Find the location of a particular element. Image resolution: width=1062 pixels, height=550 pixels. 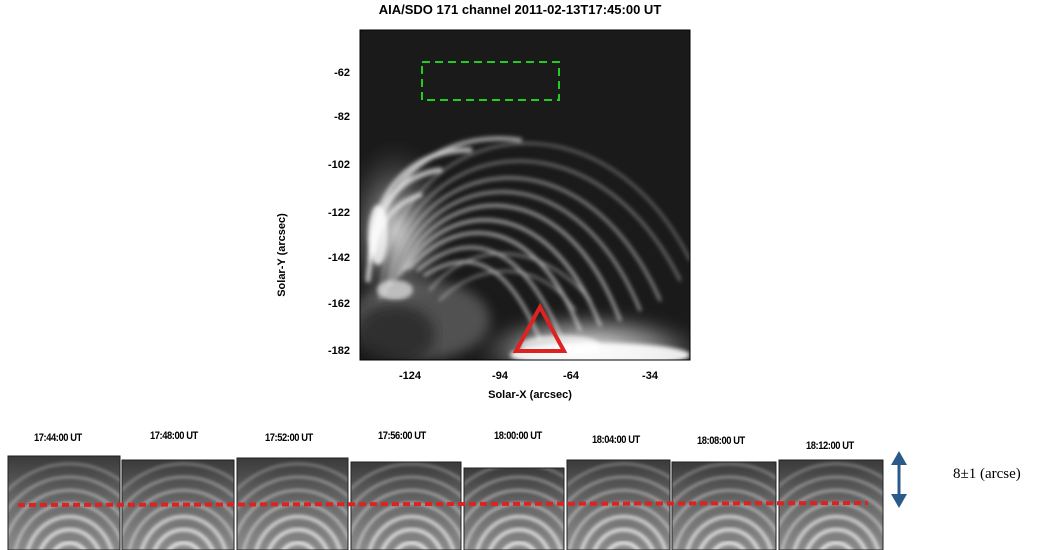

reference-dashed-line is located at coordinates (443, 504).